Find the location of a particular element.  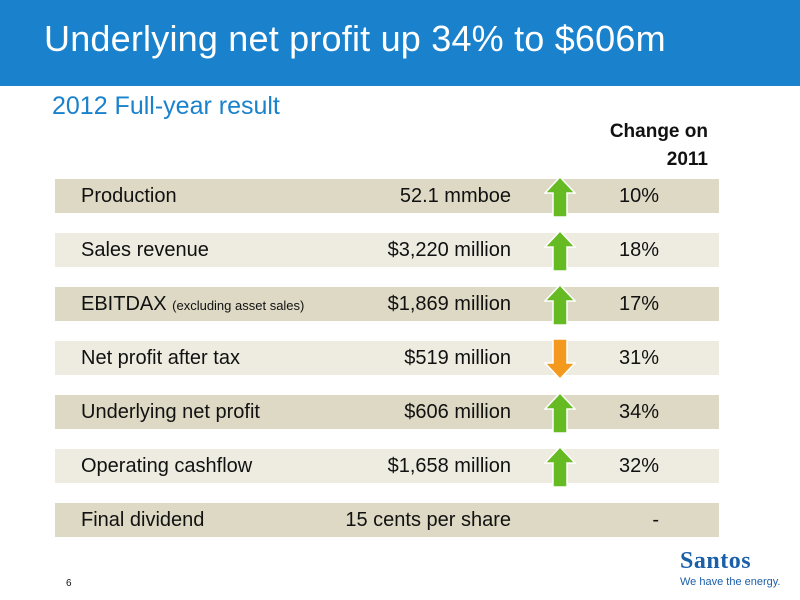

title-bar: Underlying net profit up 34% to $606m is located at coordinates (400, 43).